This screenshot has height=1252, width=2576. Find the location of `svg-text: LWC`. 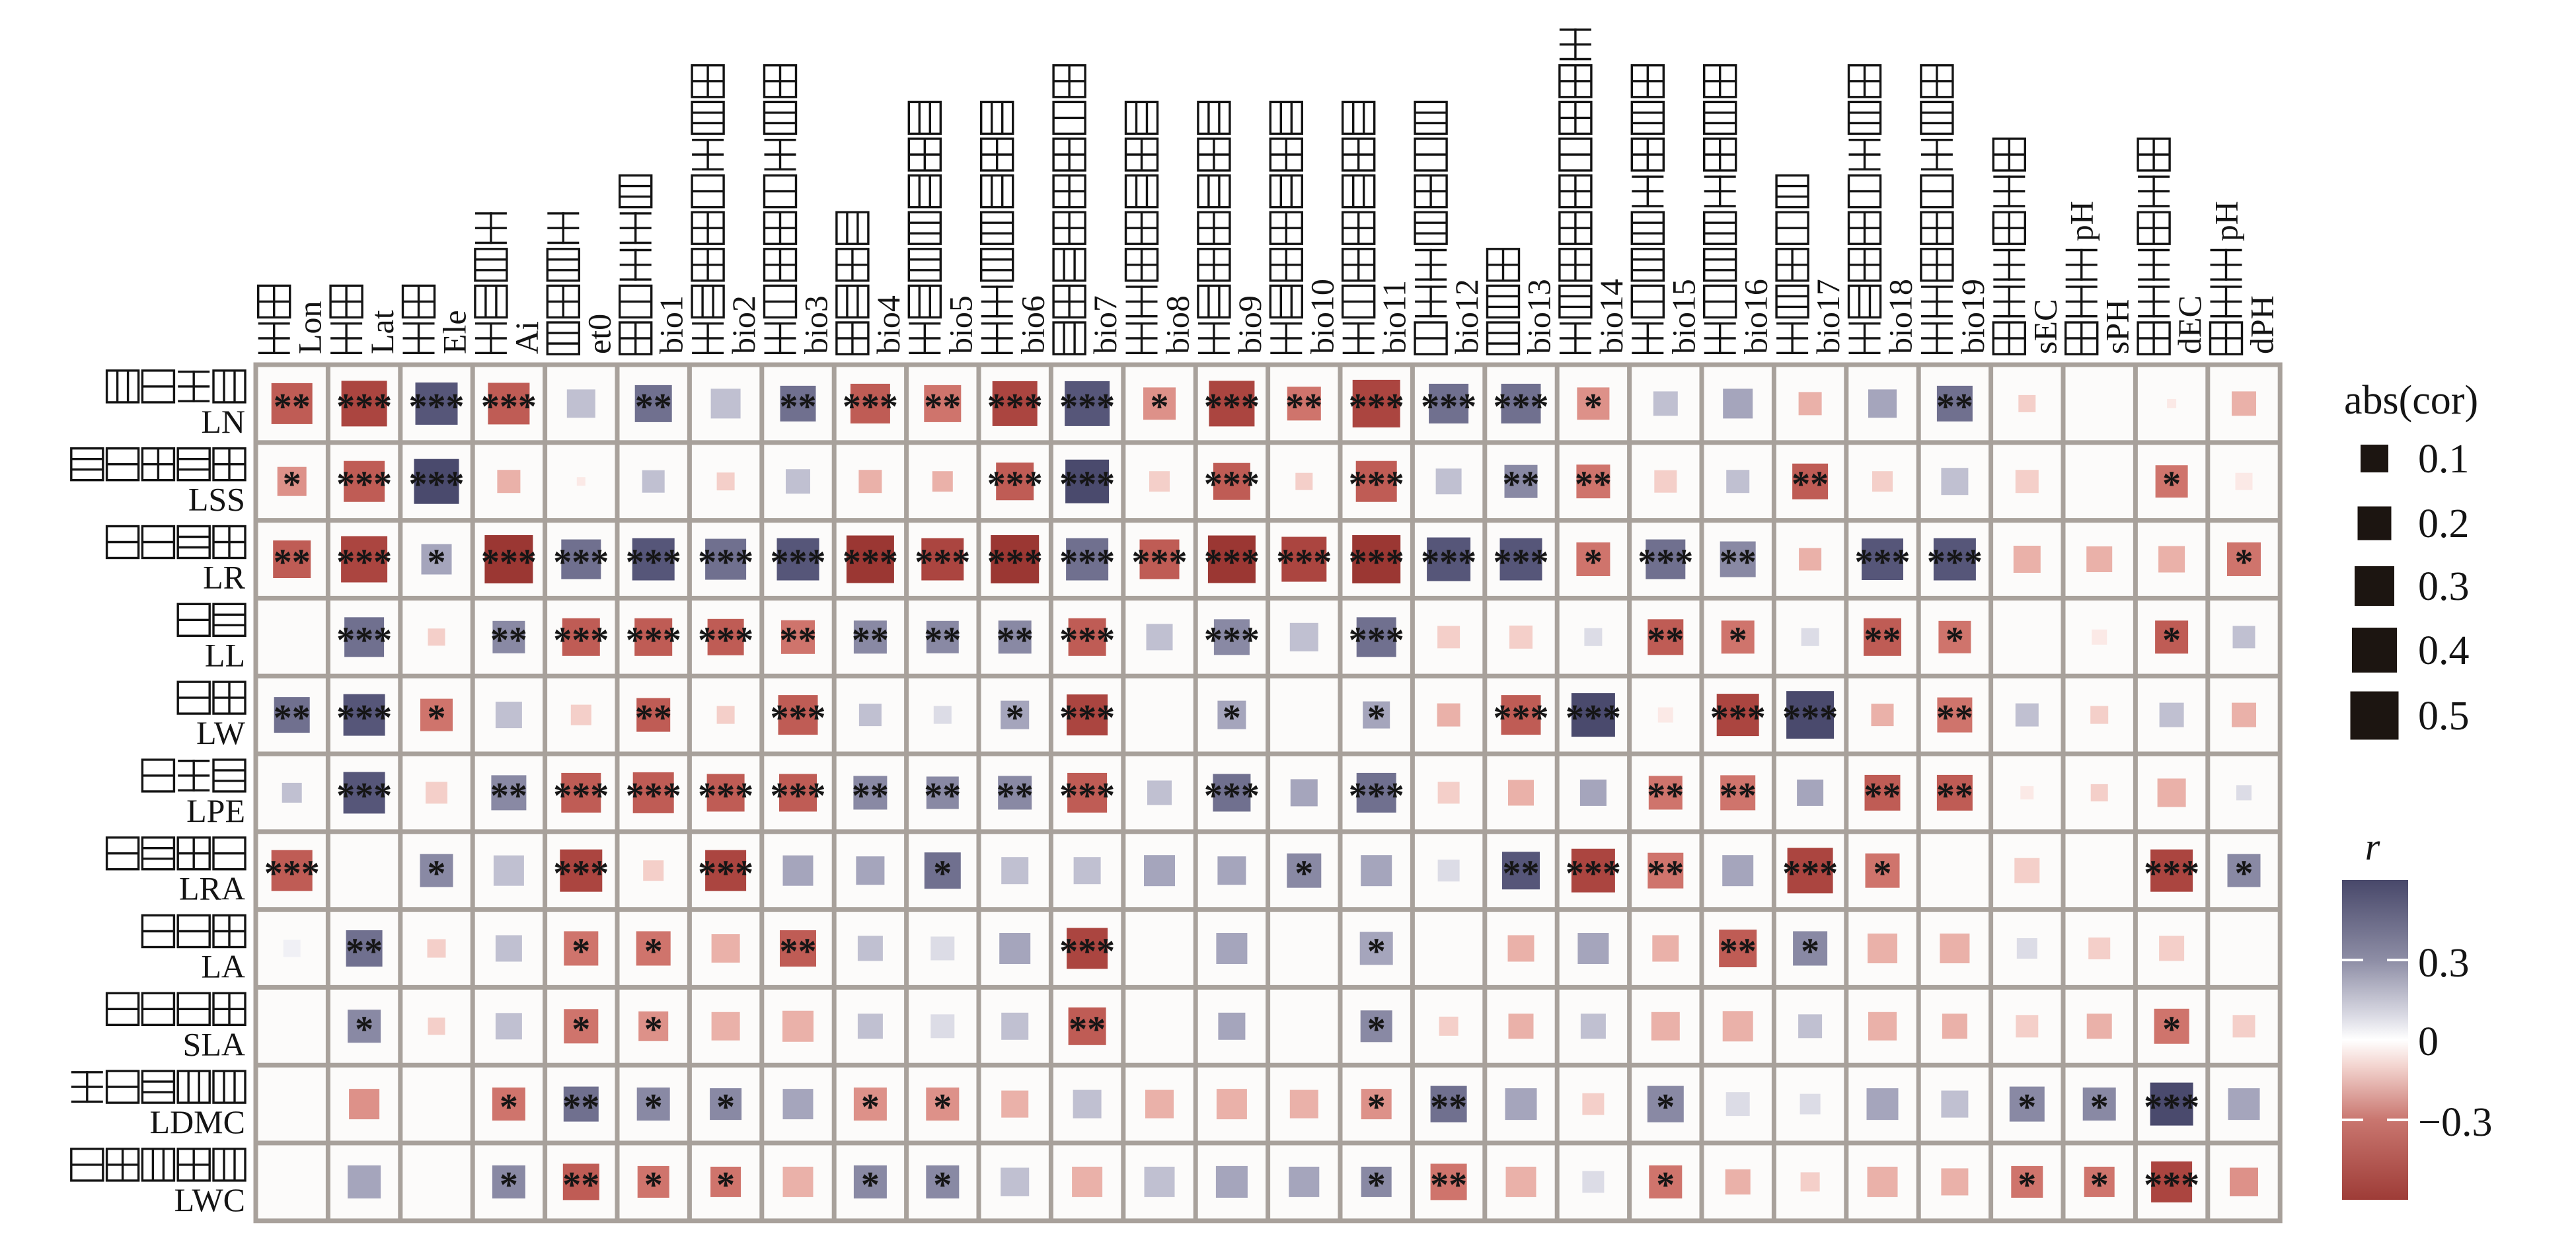

svg-text: LWC is located at coordinates (209, 1199).